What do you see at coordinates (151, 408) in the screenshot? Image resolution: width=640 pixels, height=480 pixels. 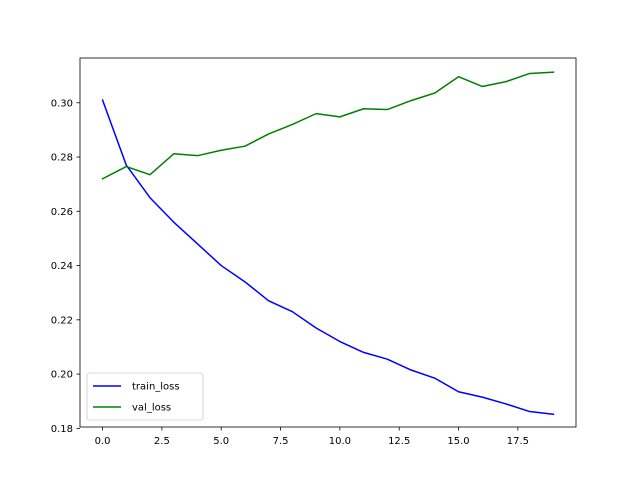 I see `legend-label-val_loss: val_loss` at bounding box center [151, 408].